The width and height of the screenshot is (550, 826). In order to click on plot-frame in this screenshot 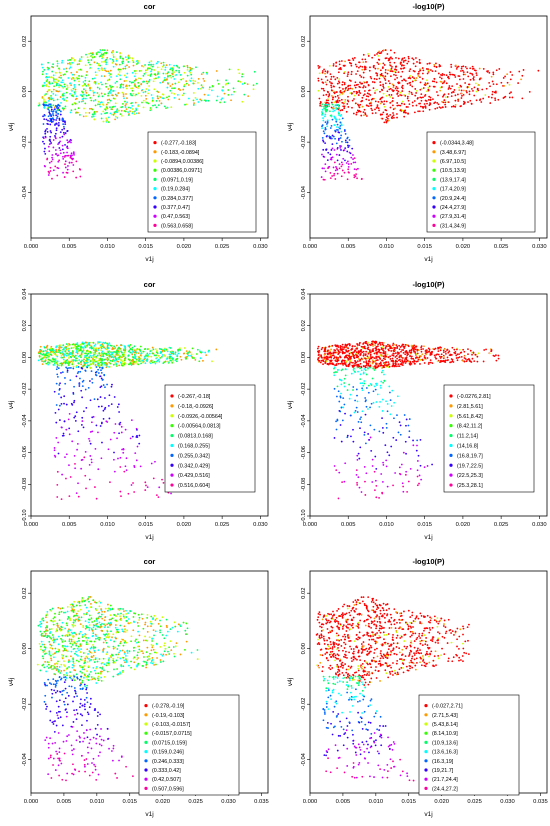, I will do `click(149, 405)`.